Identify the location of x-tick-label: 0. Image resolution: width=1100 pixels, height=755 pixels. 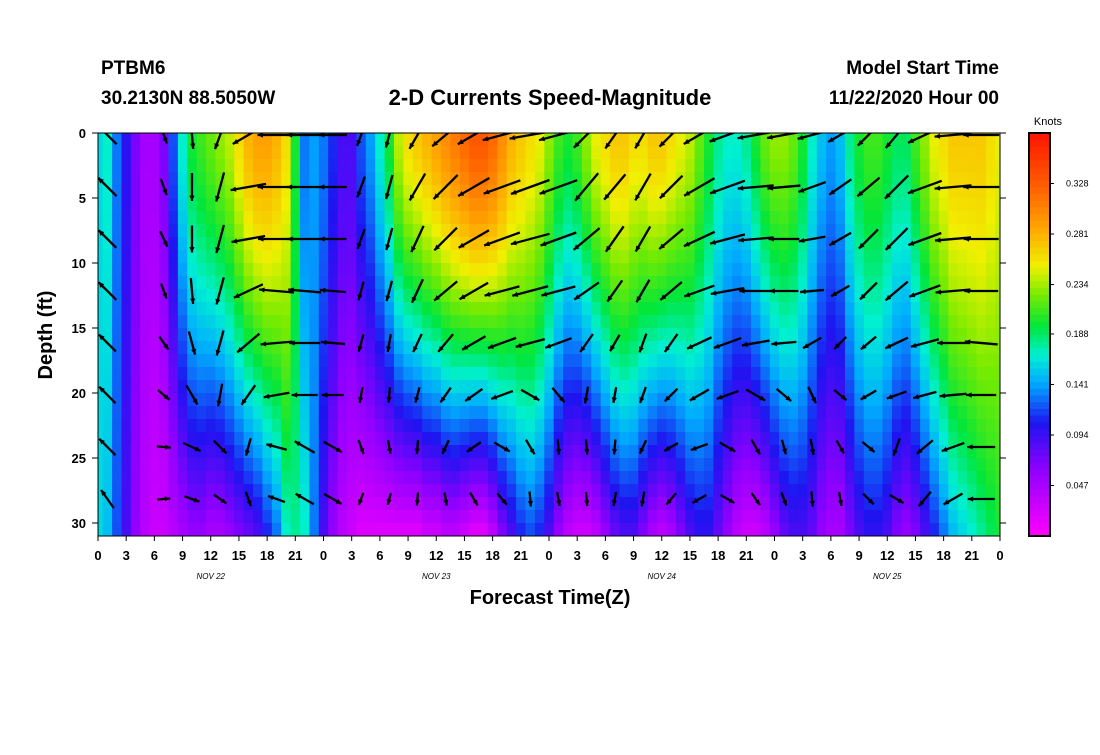
(97, 555).